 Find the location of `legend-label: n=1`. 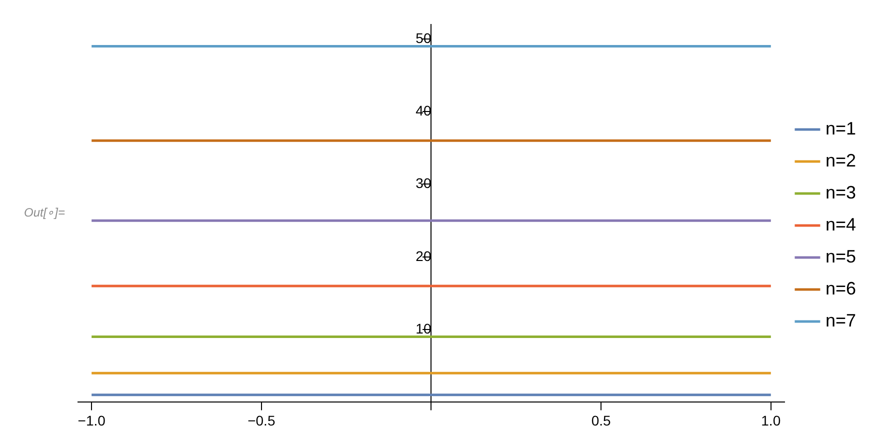

legend-label: n=1 is located at coordinates (840, 128).